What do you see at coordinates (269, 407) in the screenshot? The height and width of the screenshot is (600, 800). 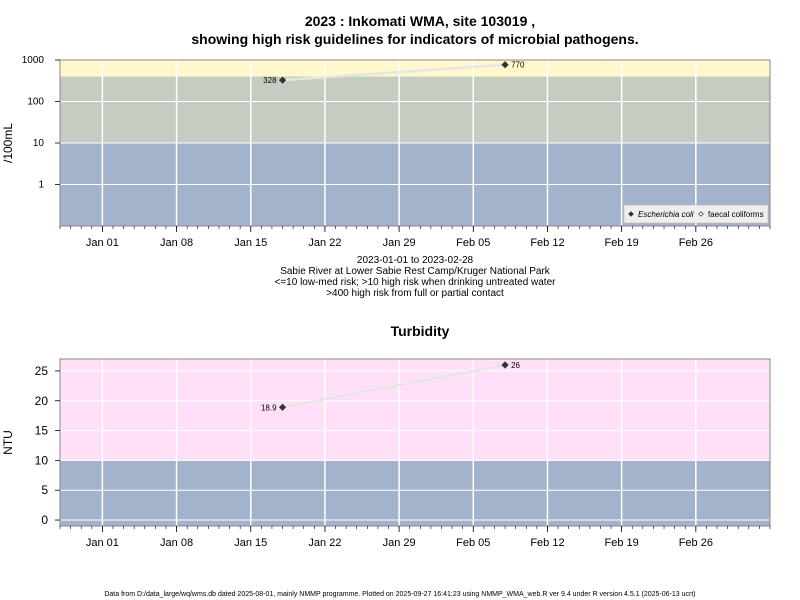 I see `data-label: 18.9` at bounding box center [269, 407].